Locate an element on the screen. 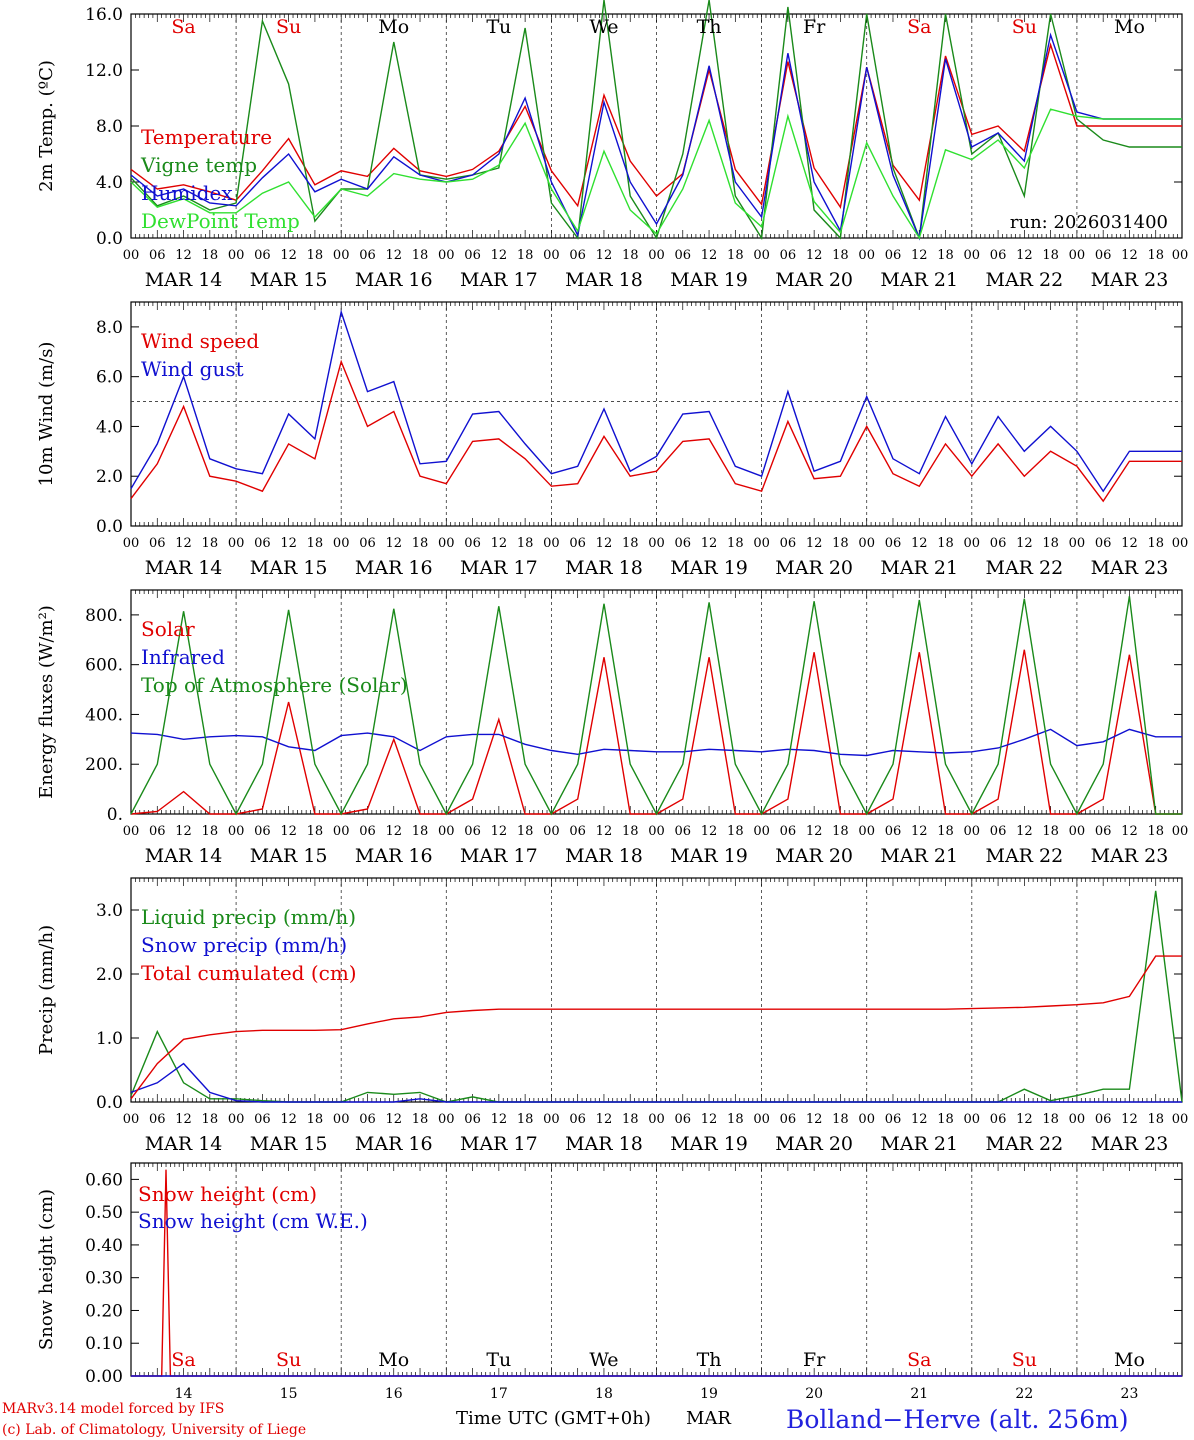 The image size is (1194, 1440). month-label: MAR is located at coordinates (708, 1418).